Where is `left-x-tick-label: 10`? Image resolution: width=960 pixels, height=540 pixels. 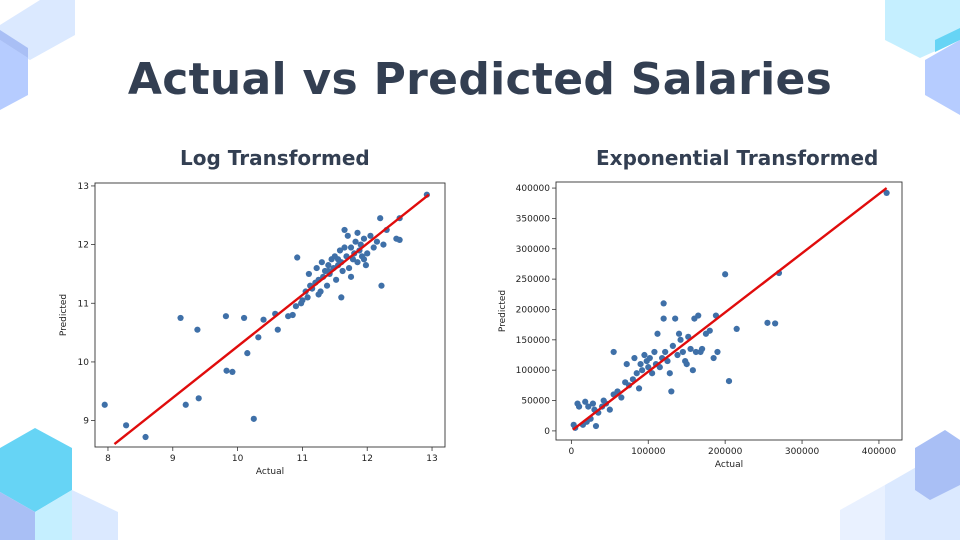 left-x-tick-label: 10 is located at coordinates (238, 459).